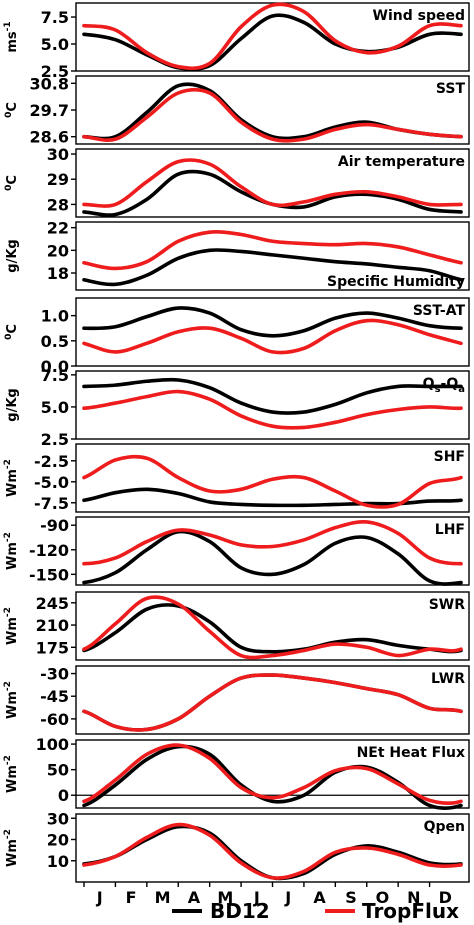 Image resolution: width=474 pixels, height=925 pixels. Describe the element at coordinates (55, 366) in the screenshot. I see `y-tick-label: 0.0` at that location.